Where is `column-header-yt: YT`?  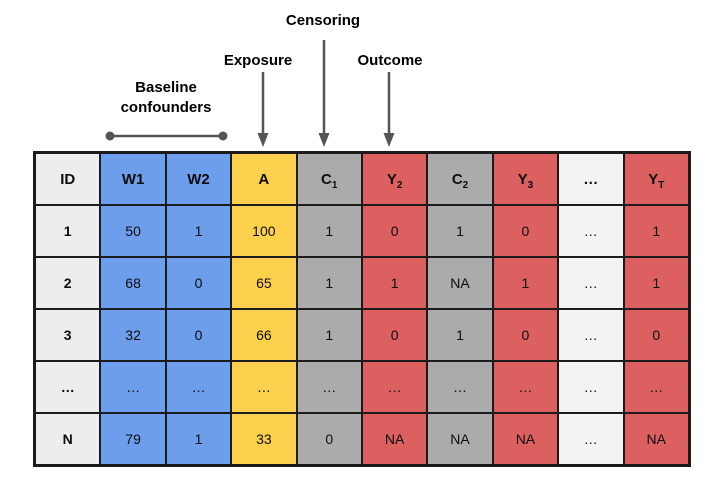 column-header-yt: YT is located at coordinates (656, 178).